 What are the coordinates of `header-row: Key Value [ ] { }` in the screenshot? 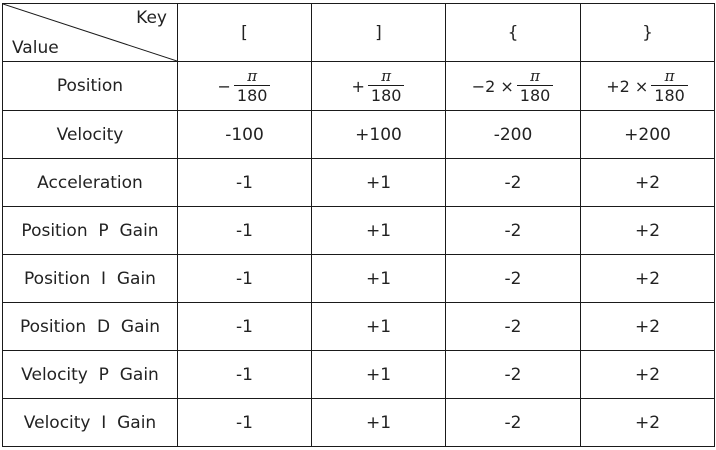 It's located at (358, 32).